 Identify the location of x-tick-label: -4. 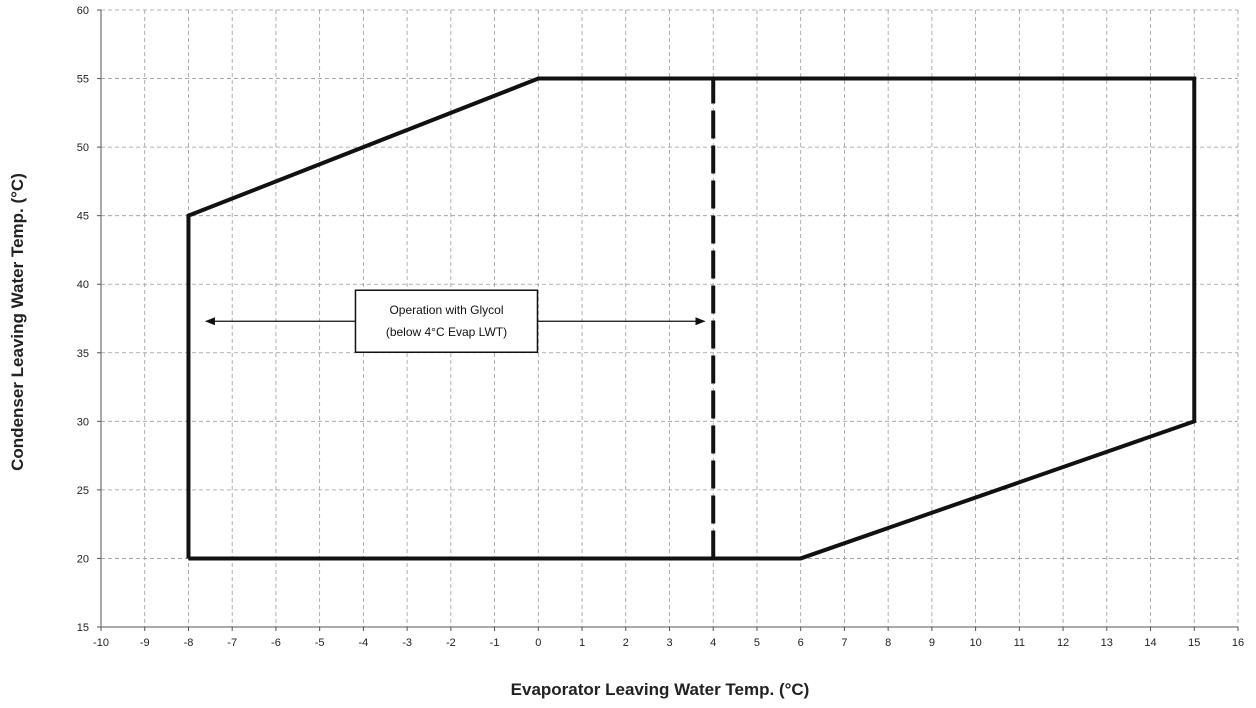
(363, 643).